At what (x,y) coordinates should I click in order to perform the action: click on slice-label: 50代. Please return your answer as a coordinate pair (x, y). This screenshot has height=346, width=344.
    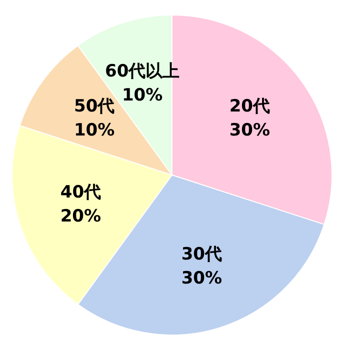
    Looking at the image, I should click on (94, 106).